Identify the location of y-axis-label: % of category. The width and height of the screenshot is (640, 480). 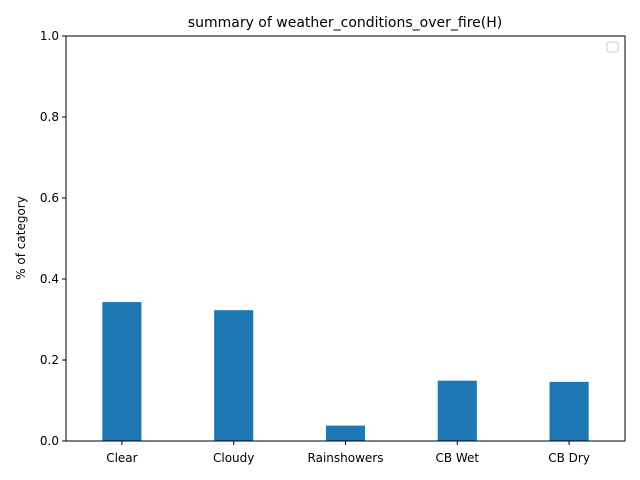
(21, 238).